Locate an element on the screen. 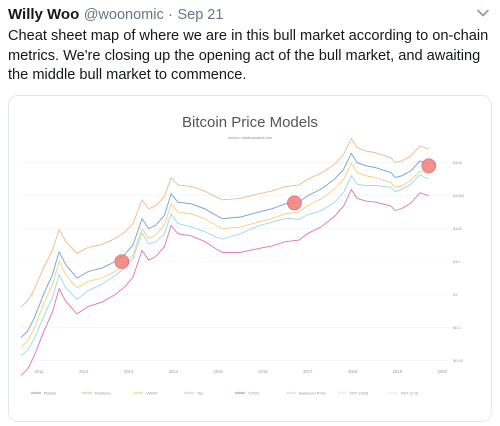 This screenshot has width=500, height=426. legend-label: Top is located at coordinates (200, 393).